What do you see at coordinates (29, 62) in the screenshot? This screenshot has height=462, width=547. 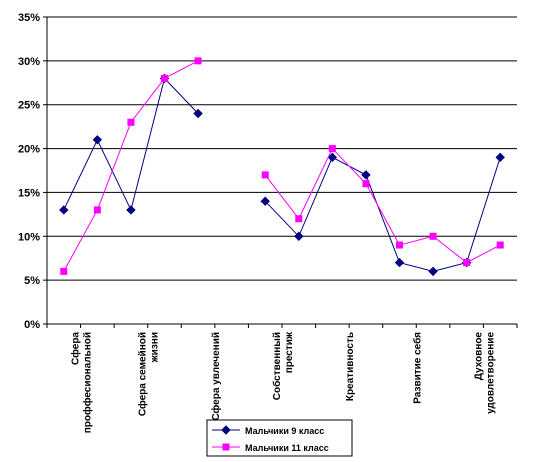 I see `y-tick-label: 30%` at bounding box center [29, 62].